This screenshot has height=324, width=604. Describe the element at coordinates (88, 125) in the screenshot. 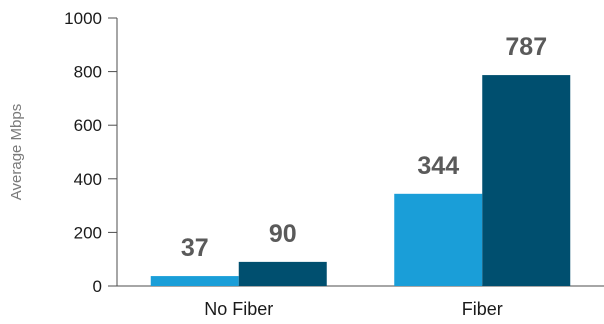

I see `y-tick-label: 600` at that location.